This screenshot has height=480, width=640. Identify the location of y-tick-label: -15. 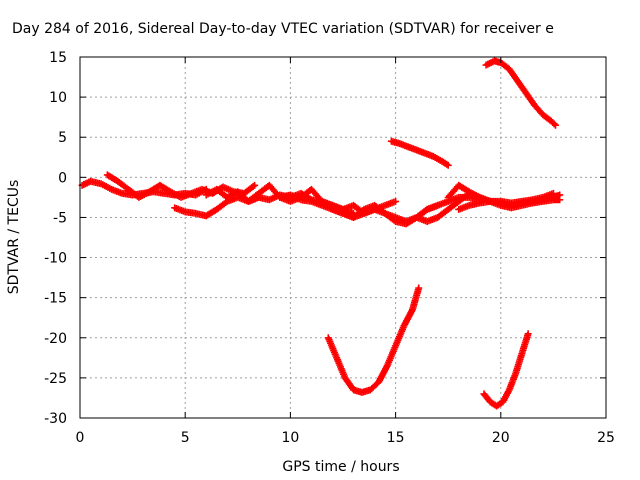
(55, 299).